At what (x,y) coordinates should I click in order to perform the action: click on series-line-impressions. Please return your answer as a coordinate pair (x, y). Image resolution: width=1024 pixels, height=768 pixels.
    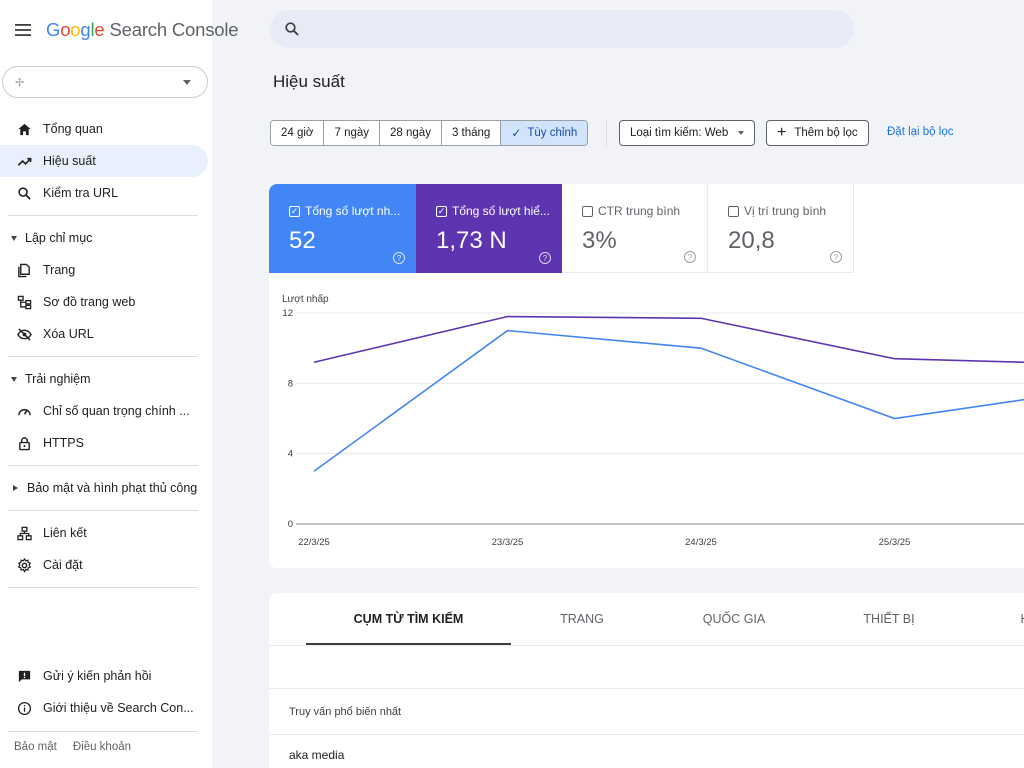
    Looking at the image, I should click on (668, 339).